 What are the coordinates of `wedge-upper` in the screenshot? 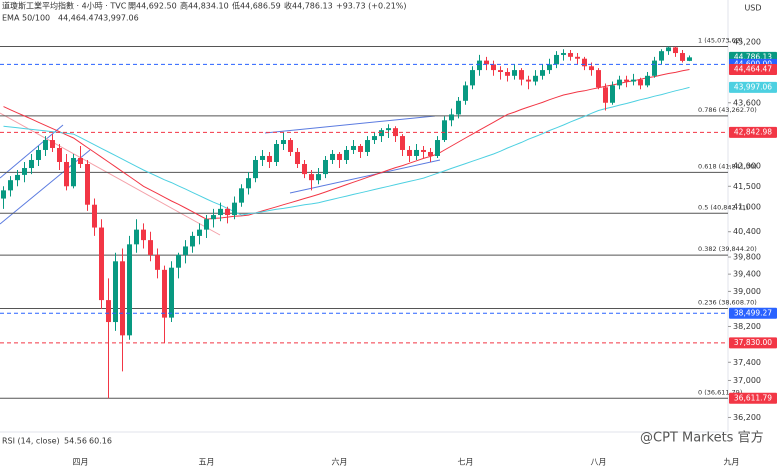 It's located at (350, 124).